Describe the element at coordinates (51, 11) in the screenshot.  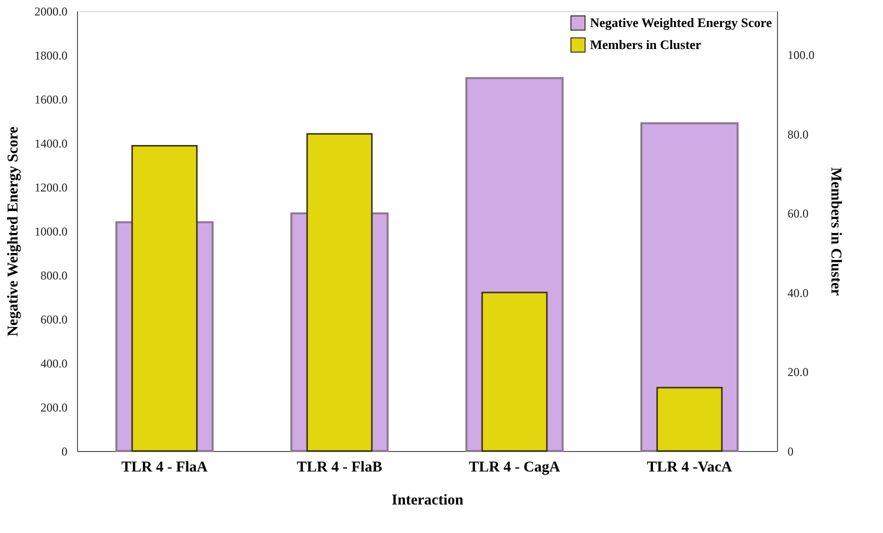
I see `y-tick-label: 2000.0` at that location.